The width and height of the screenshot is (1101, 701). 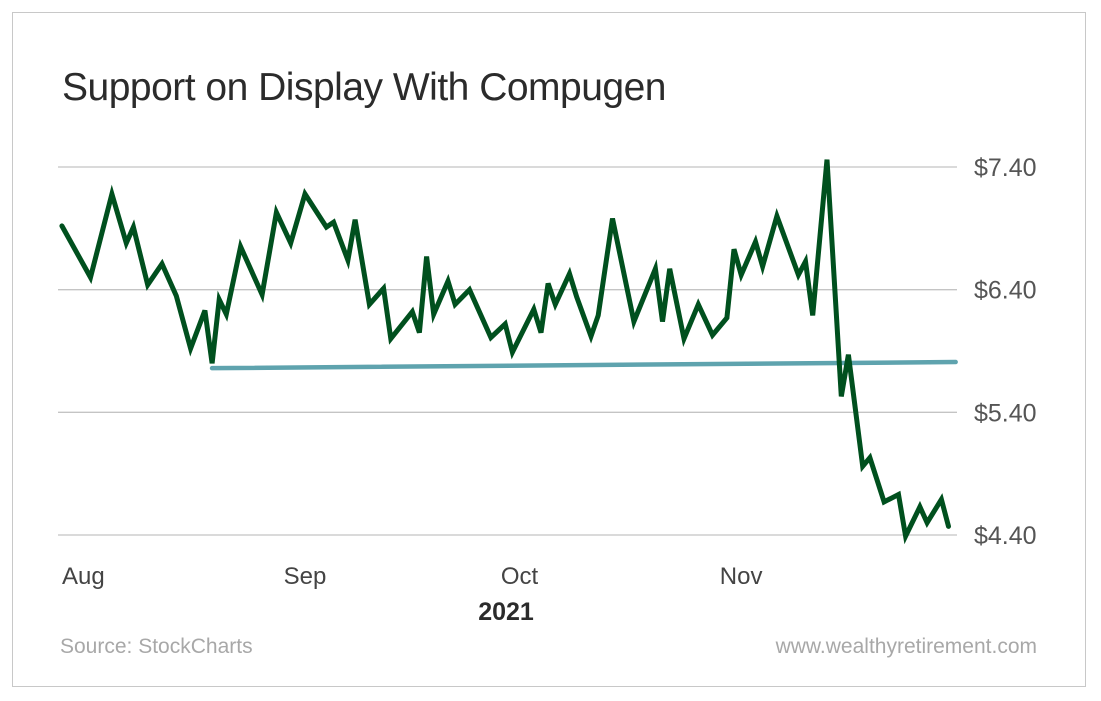 I want to click on x-axis-labels: Aug Sep Oct Nov, so click(x=412, y=576).